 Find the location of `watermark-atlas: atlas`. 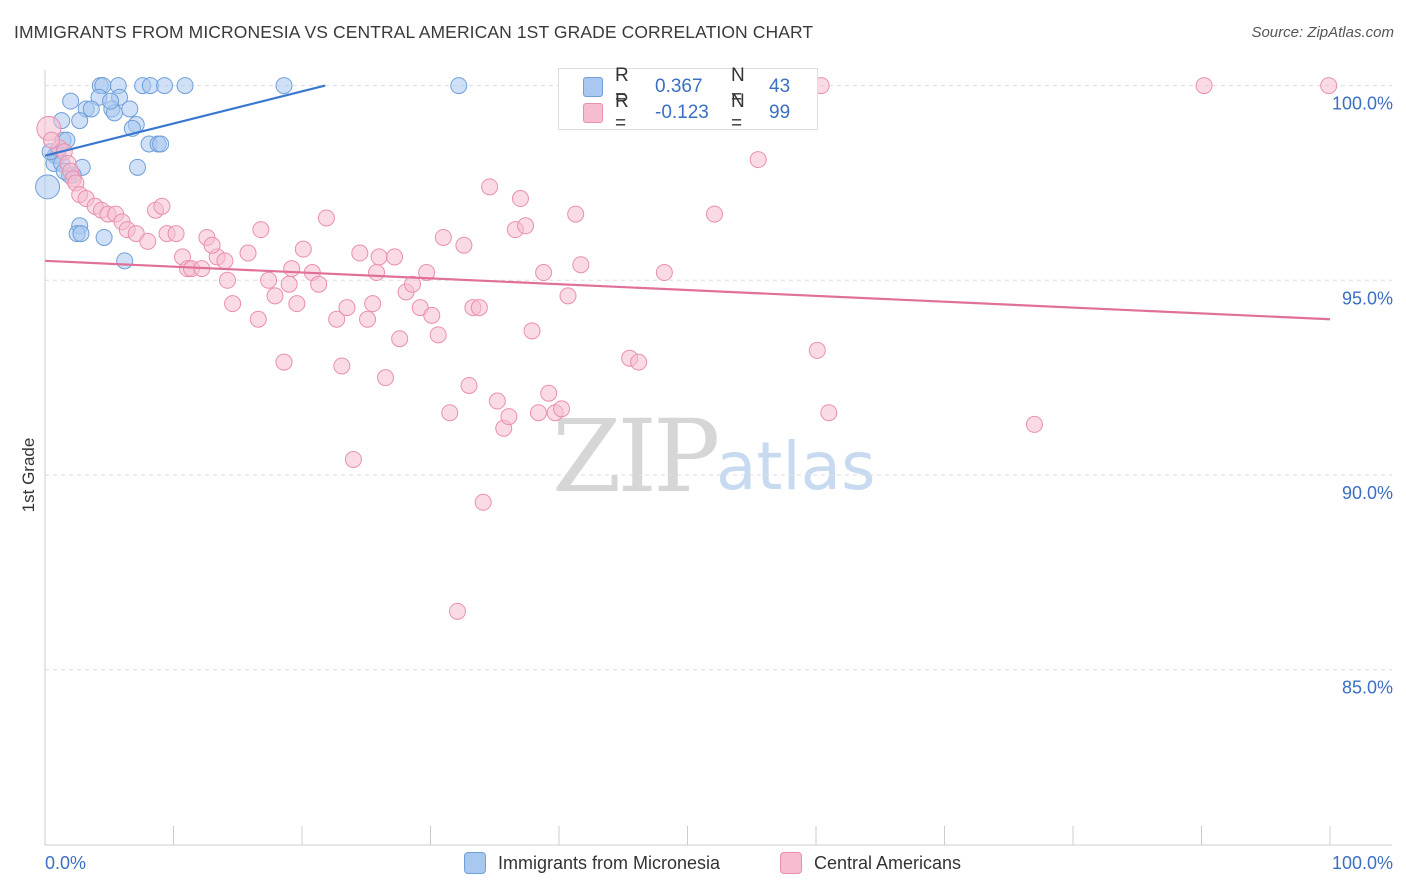

watermark-atlas: atlas is located at coordinates (796, 466).